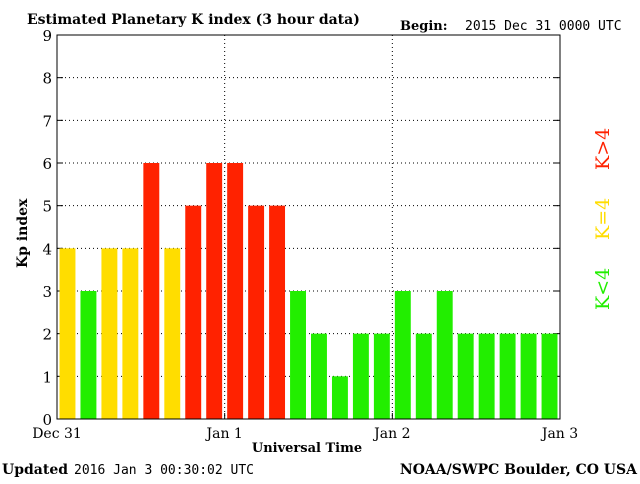 Image resolution: width=640 pixels, height=484 pixels. Describe the element at coordinates (223, 434) in the screenshot. I see `x-tick-label: Jan 1` at that location.